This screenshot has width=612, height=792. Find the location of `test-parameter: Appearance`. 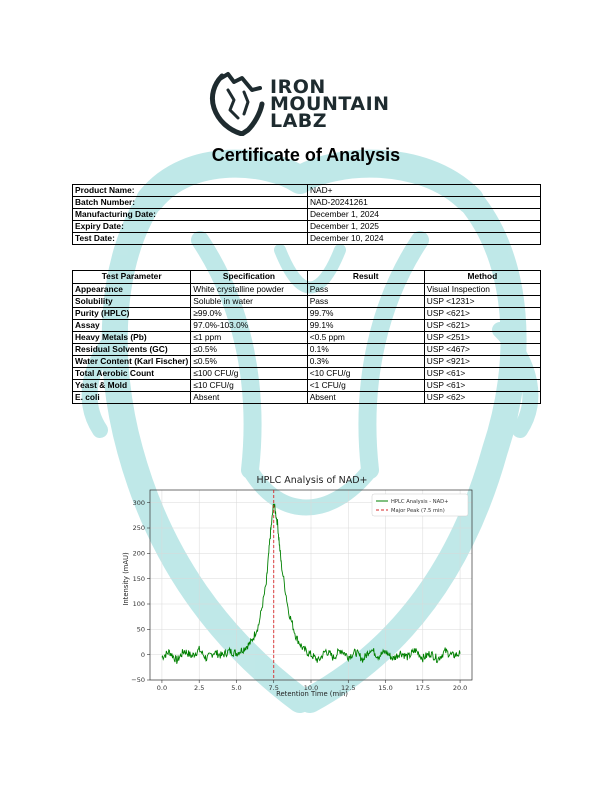

test-parameter: Appearance is located at coordinates (131, 289).